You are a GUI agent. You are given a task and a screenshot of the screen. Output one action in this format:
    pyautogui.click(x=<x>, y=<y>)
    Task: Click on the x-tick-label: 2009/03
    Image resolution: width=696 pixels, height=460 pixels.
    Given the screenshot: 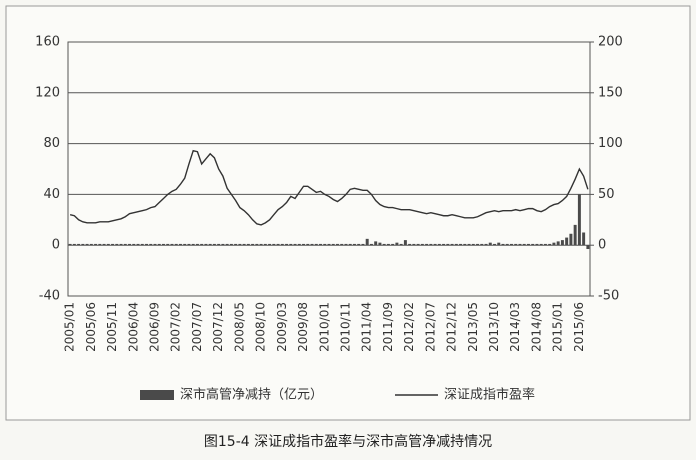 What is the action you would take?
    pyautogui.click(x=282, y=327)
    